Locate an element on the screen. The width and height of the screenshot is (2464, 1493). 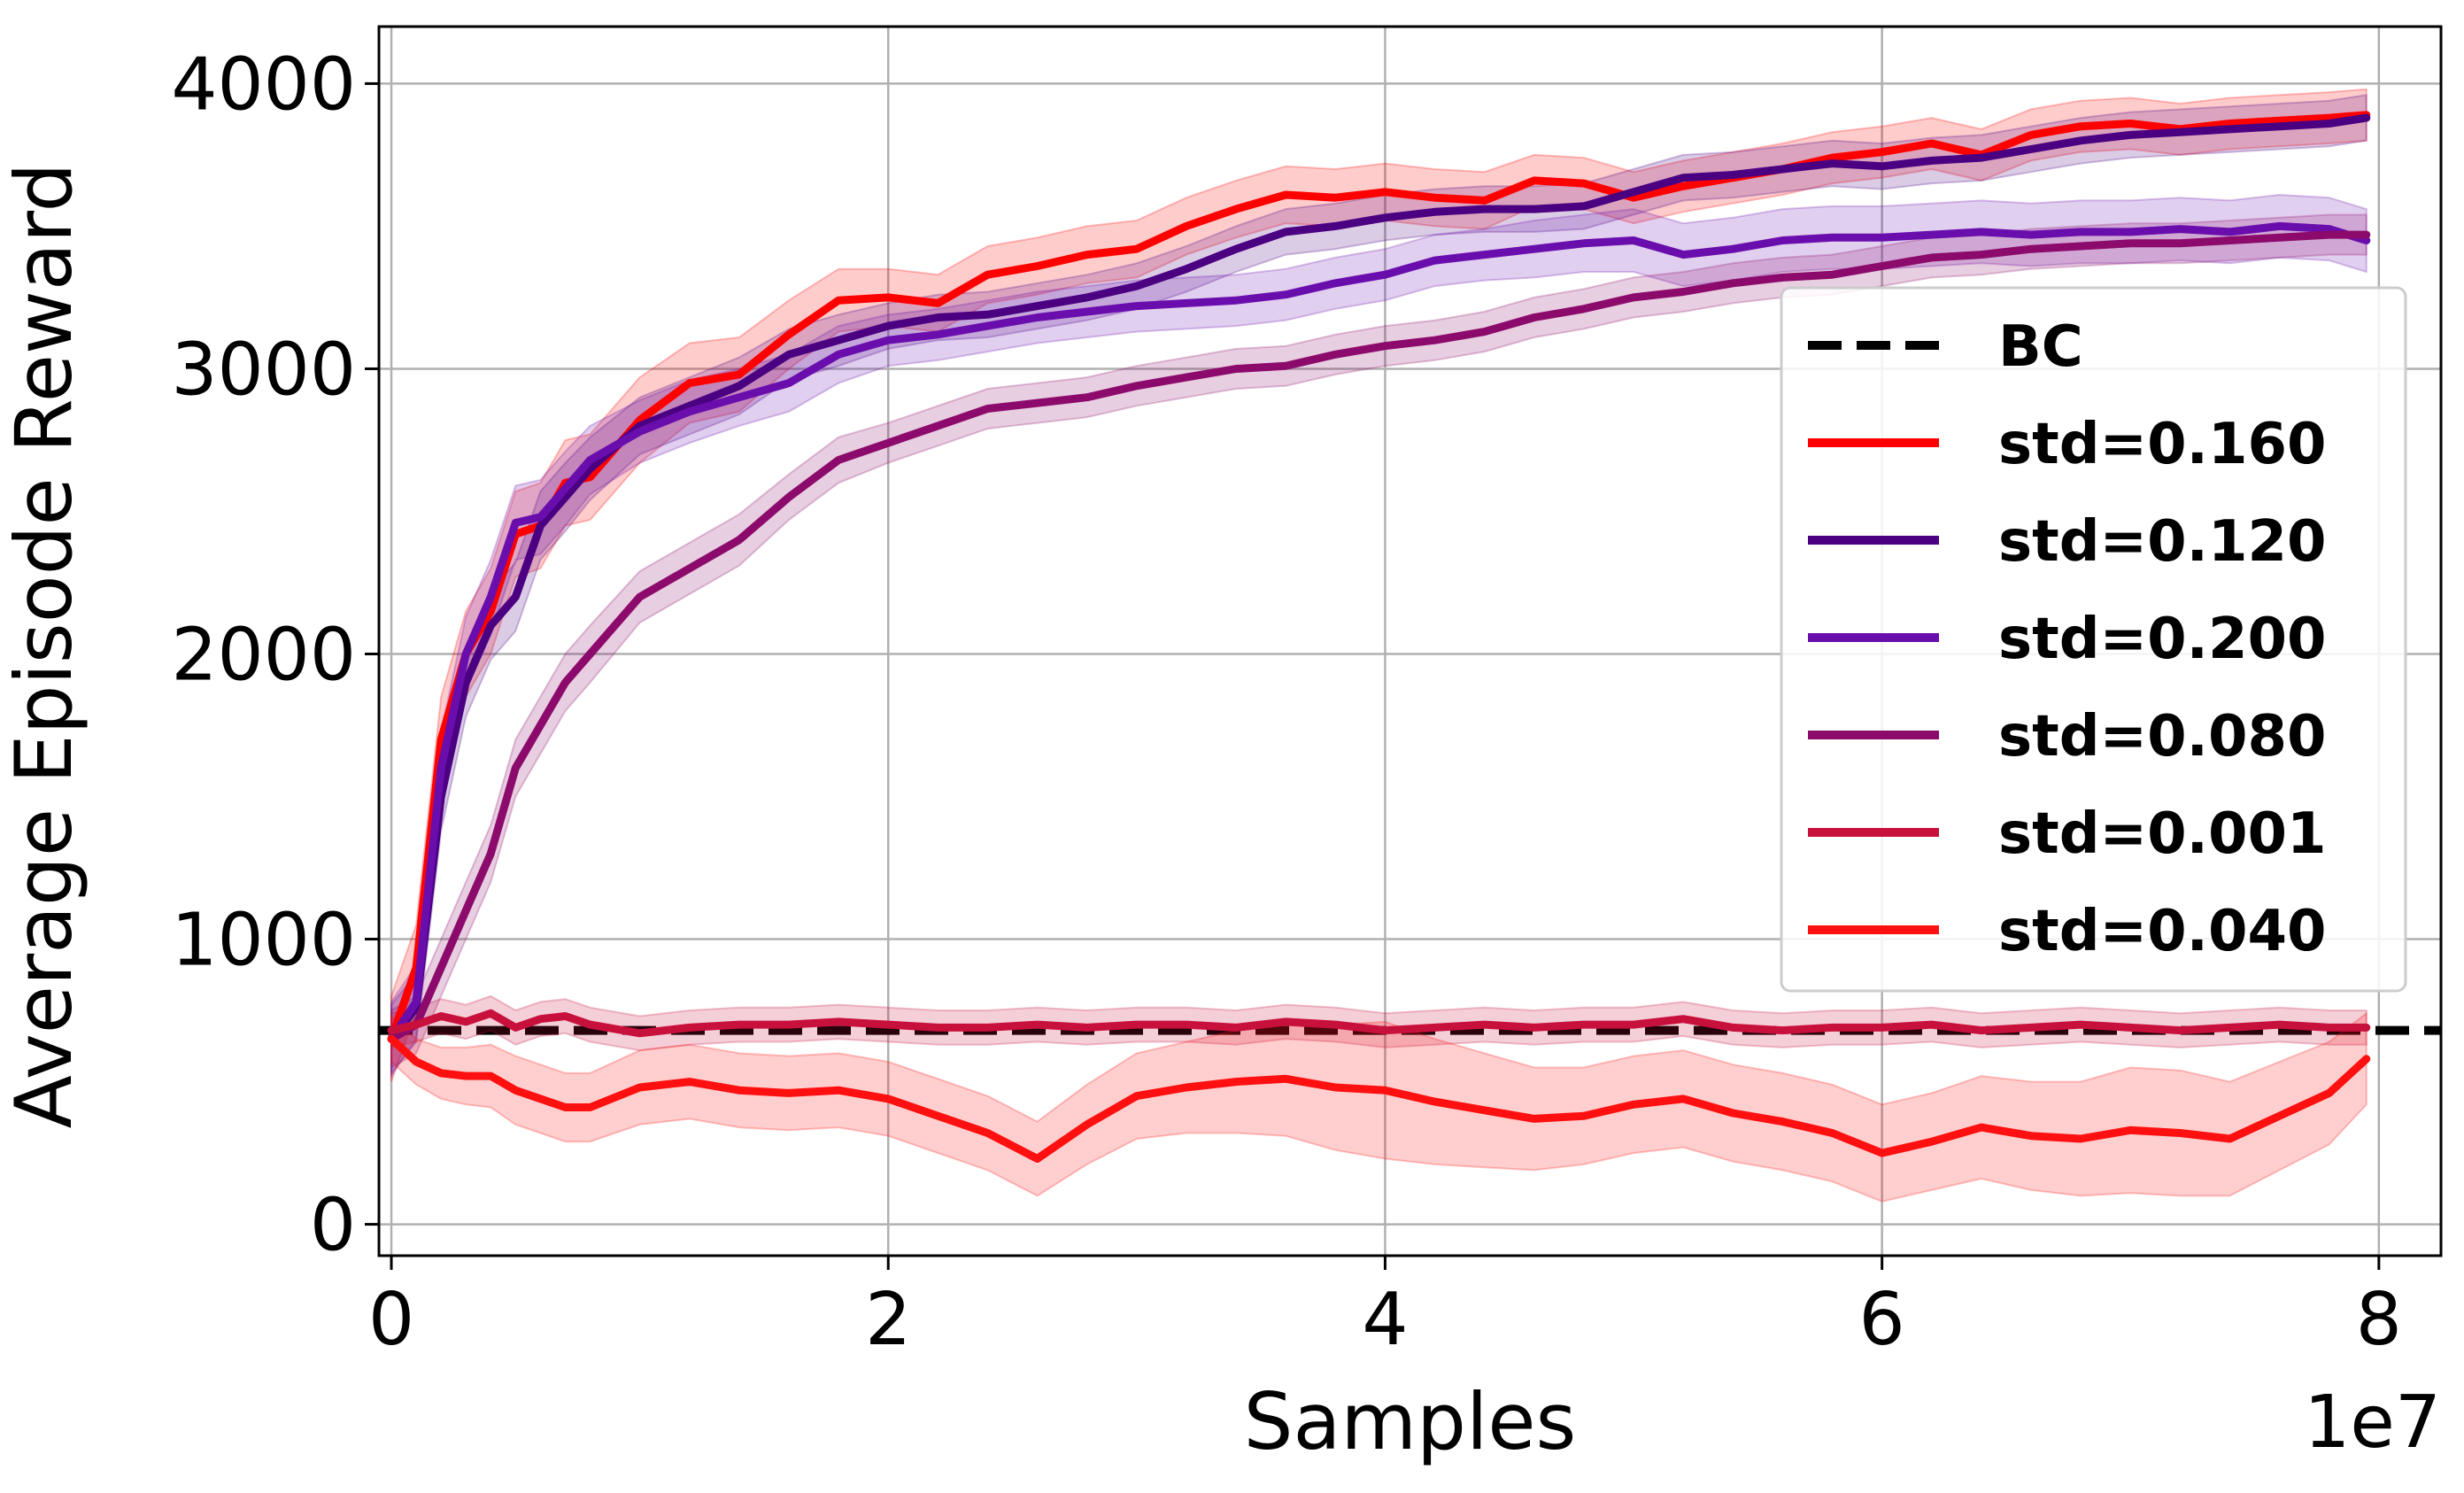
y-tick-label: 4000 is located at coordinates (264, 85).